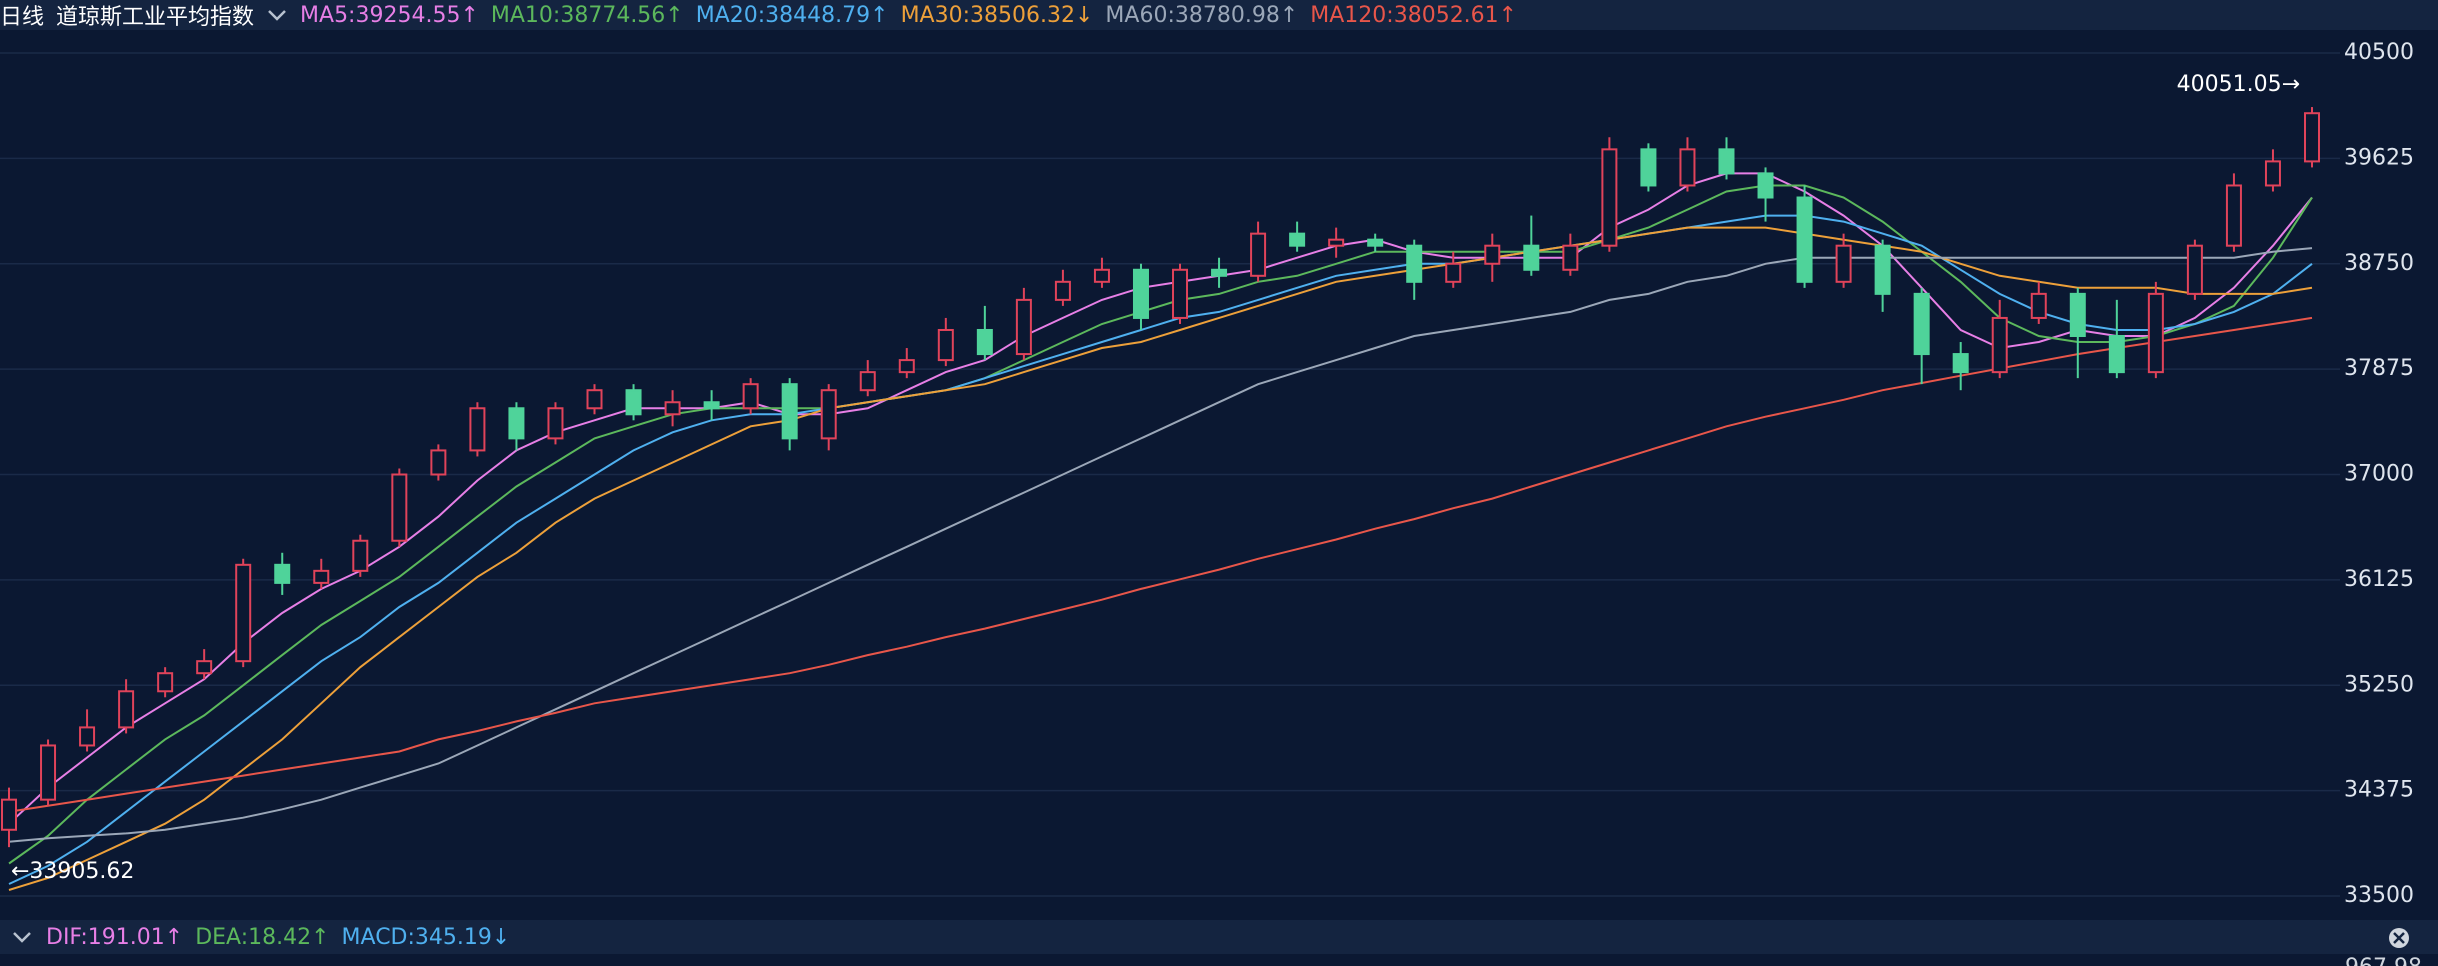  Describe the element at coordinates (2379, 684) in the screenshot. I see `y-tick-label: 35250` at that location.